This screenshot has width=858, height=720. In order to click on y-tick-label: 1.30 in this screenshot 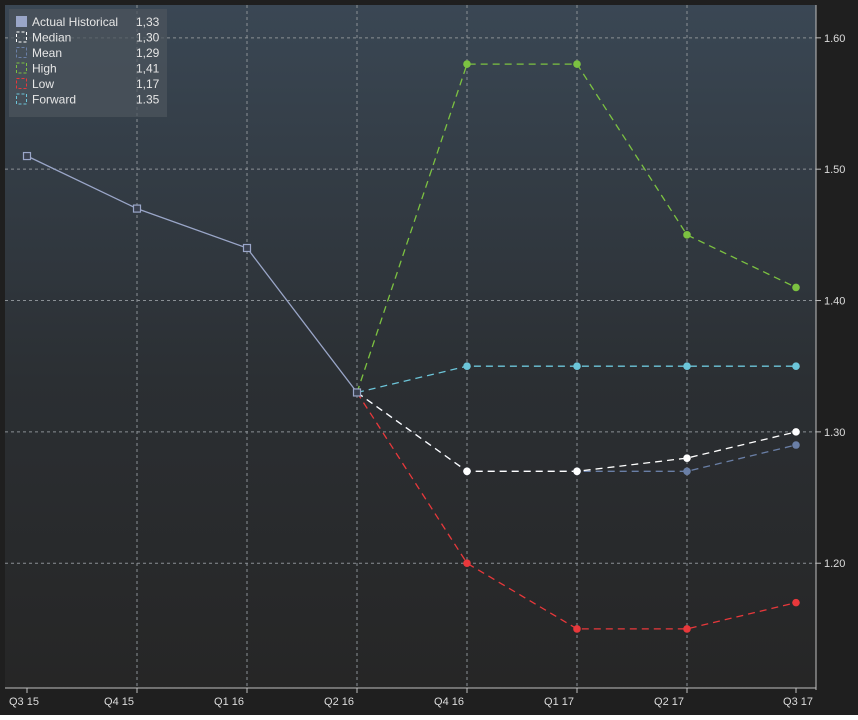, I will do `click(834, 433)`.